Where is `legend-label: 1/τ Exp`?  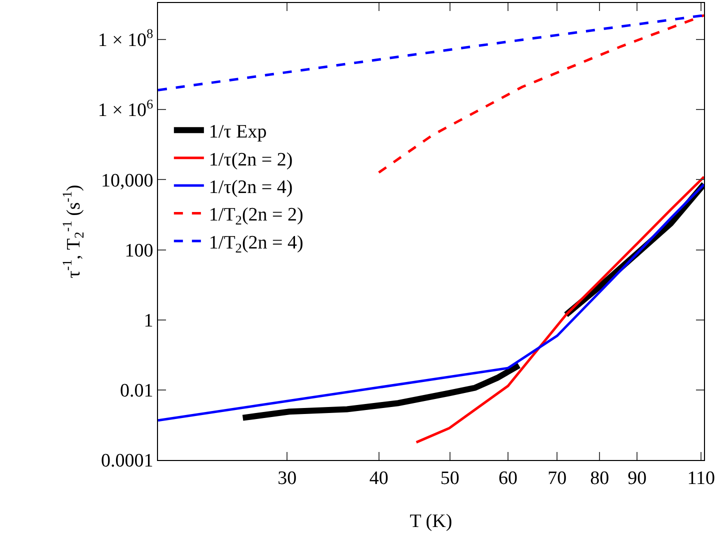
legend-label: 1/τ Exp is located at coordinates (237, 132).